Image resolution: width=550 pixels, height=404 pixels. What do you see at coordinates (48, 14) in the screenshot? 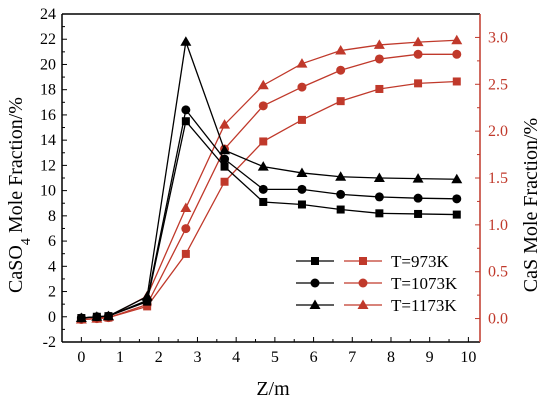
I see `y-tick-label-left: 24` at bounding box center [48, 14].